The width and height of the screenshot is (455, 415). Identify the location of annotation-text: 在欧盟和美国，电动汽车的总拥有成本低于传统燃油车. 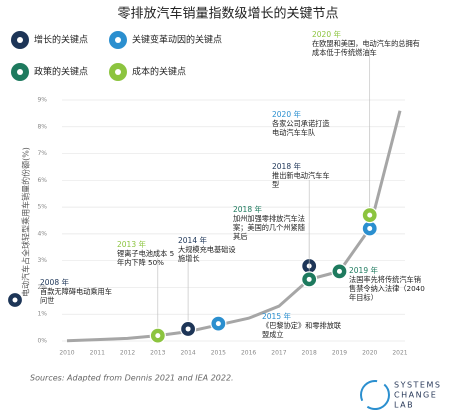
(366, 48).